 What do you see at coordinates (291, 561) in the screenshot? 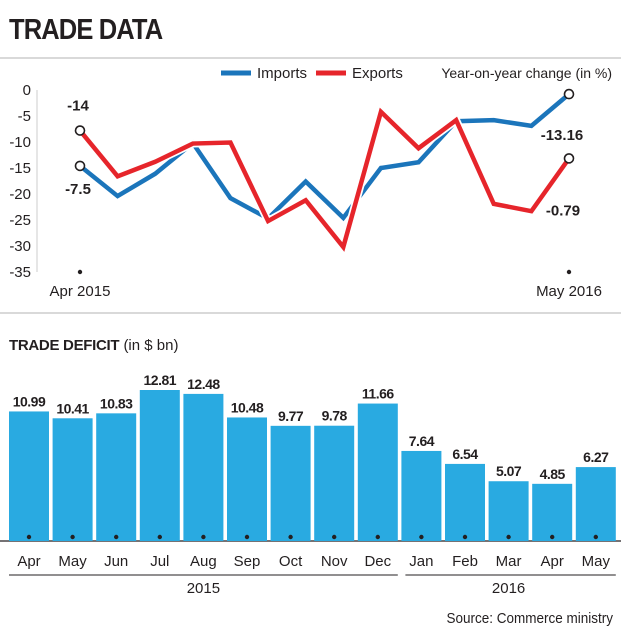
I see `x-tick-label: Oct` at bounding box center [291, 561].